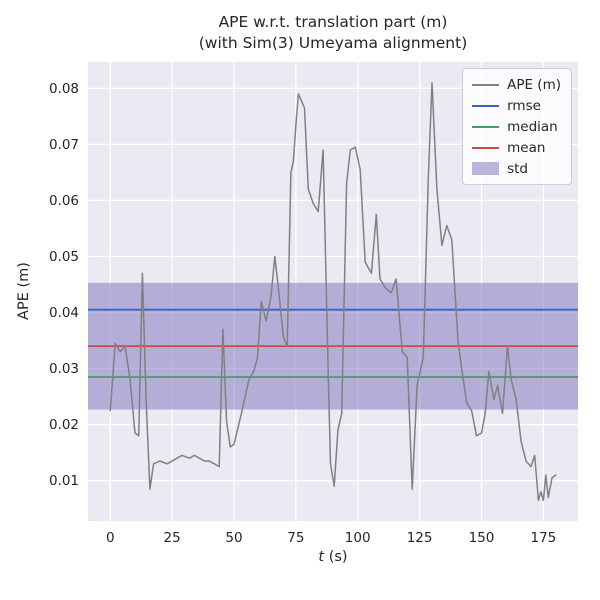 The image size is (600, 600). Describe the element at coordinates (358, 538) in the screenshot. I see `x-tick-label: 100` at that location.